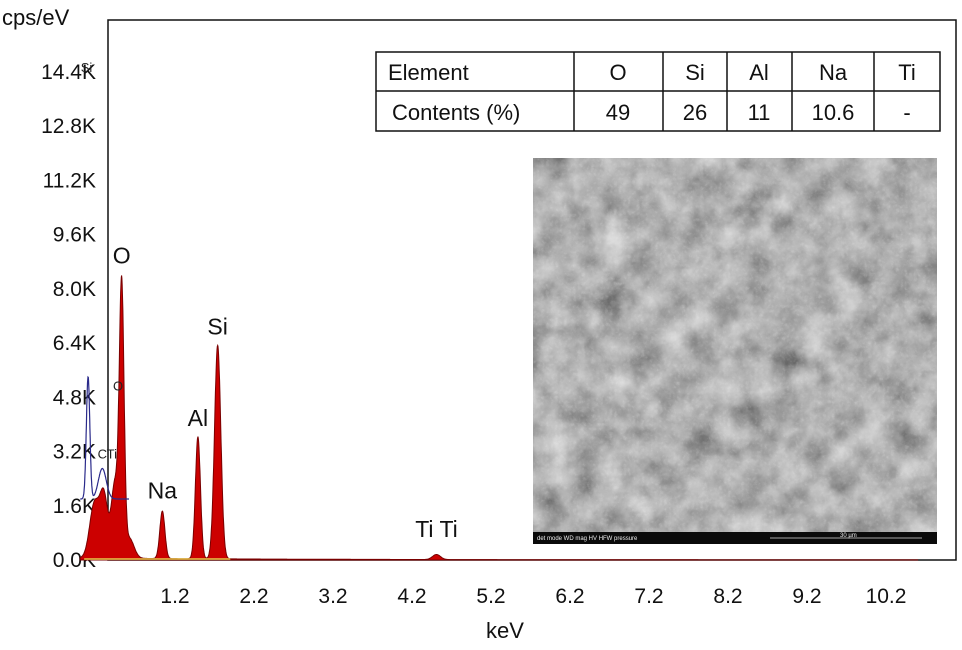 The height and width of the screenshot is (650, 962). What do you see at coordinates (833, 72) in the screenshot?
I see `table-header-na: Na` at bounding box center [833, 72].